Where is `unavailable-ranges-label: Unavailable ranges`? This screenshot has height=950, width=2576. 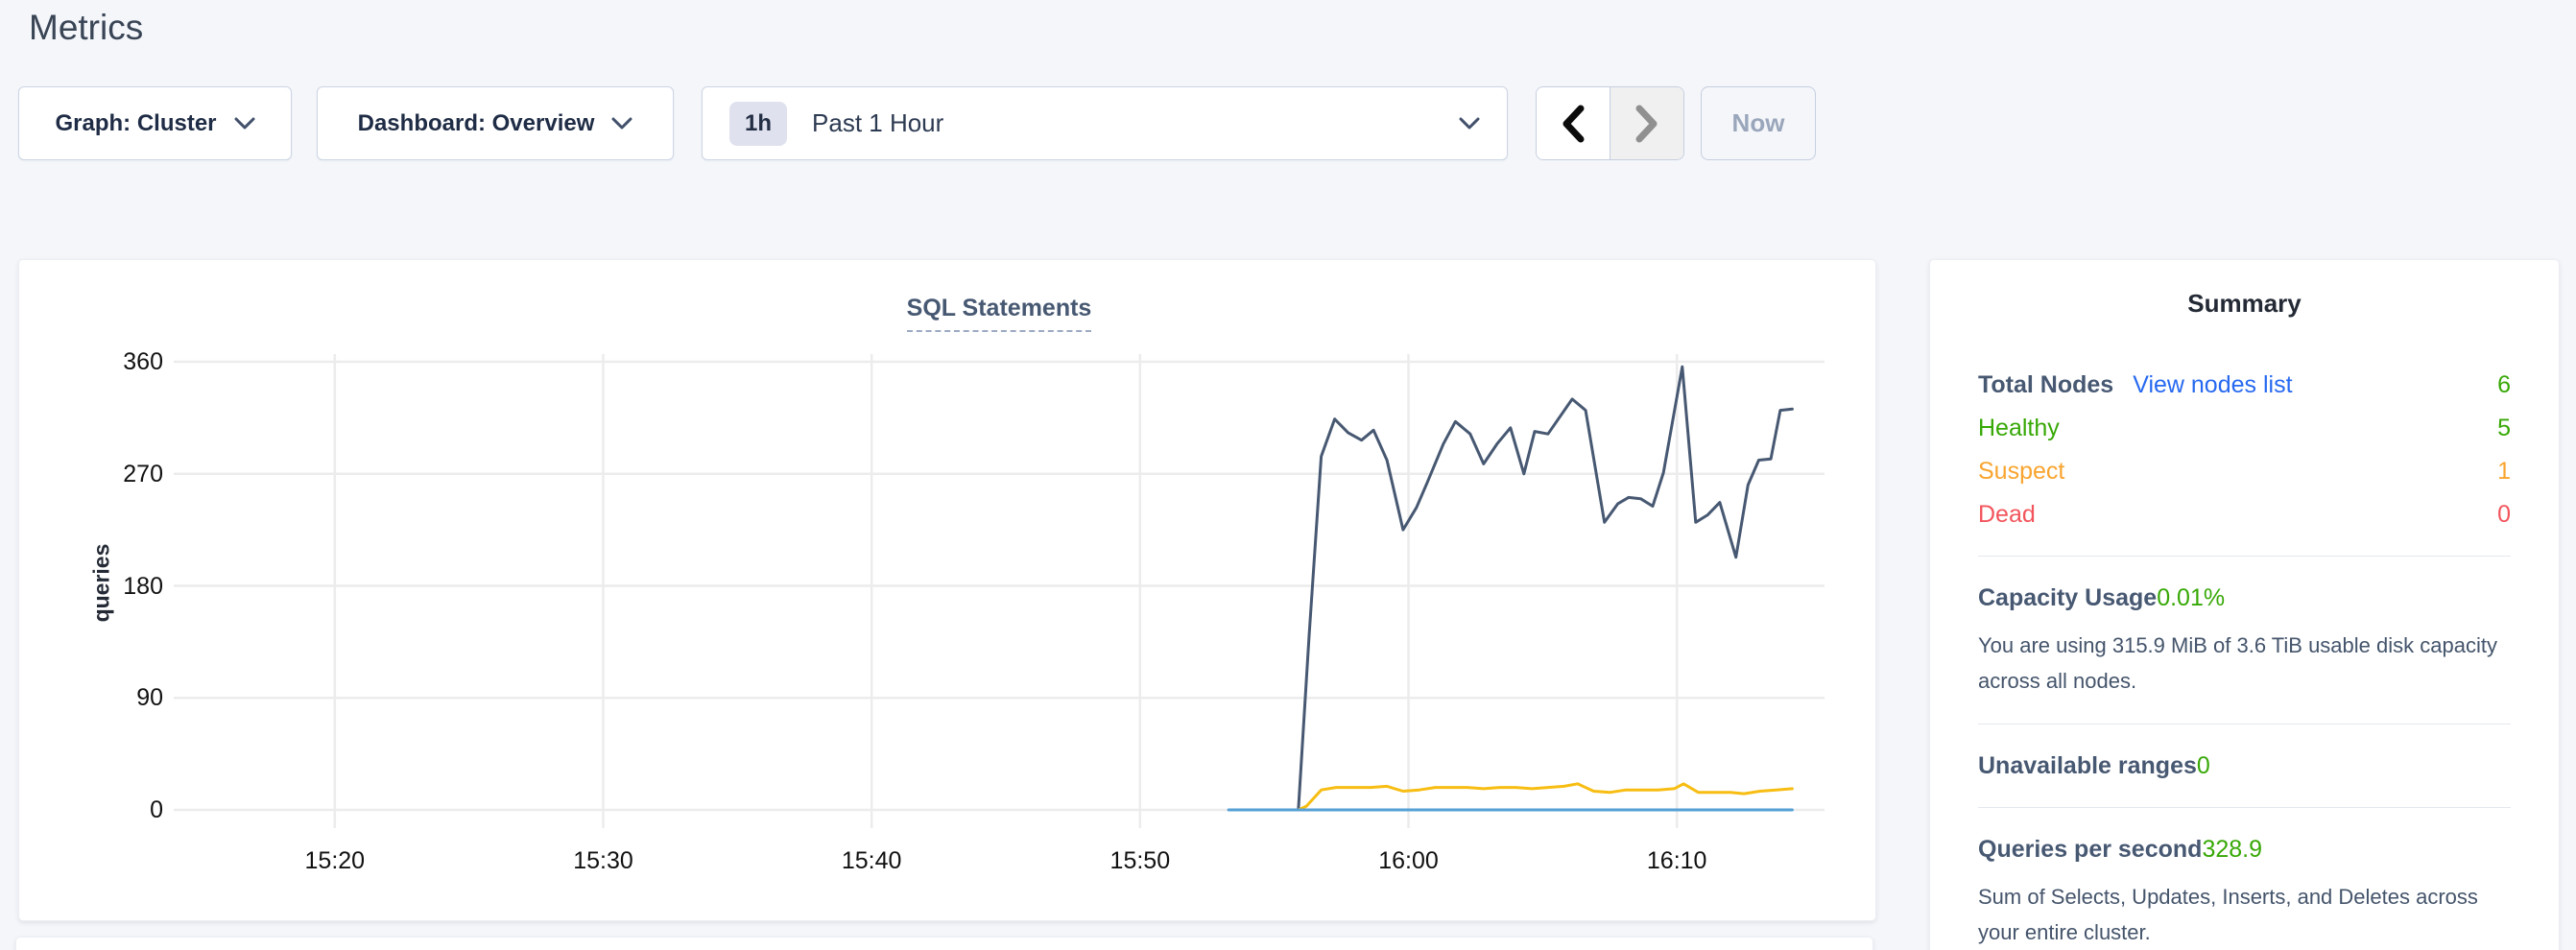 unavailable-ranges-label: Unavailable ranges is located at coordinates (2087, 765).